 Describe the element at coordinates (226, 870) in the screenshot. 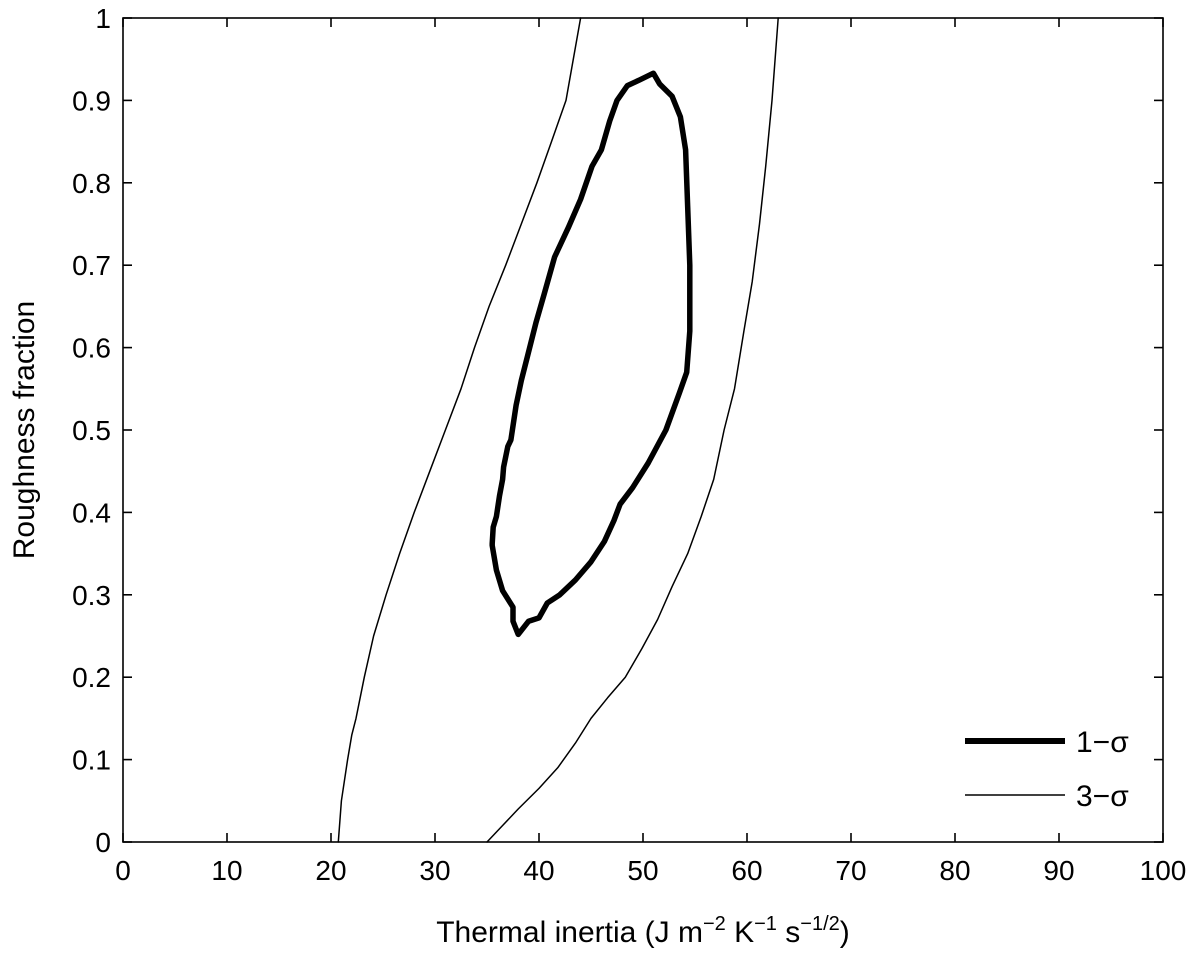

I see `x-tick-label: 10` at that location.